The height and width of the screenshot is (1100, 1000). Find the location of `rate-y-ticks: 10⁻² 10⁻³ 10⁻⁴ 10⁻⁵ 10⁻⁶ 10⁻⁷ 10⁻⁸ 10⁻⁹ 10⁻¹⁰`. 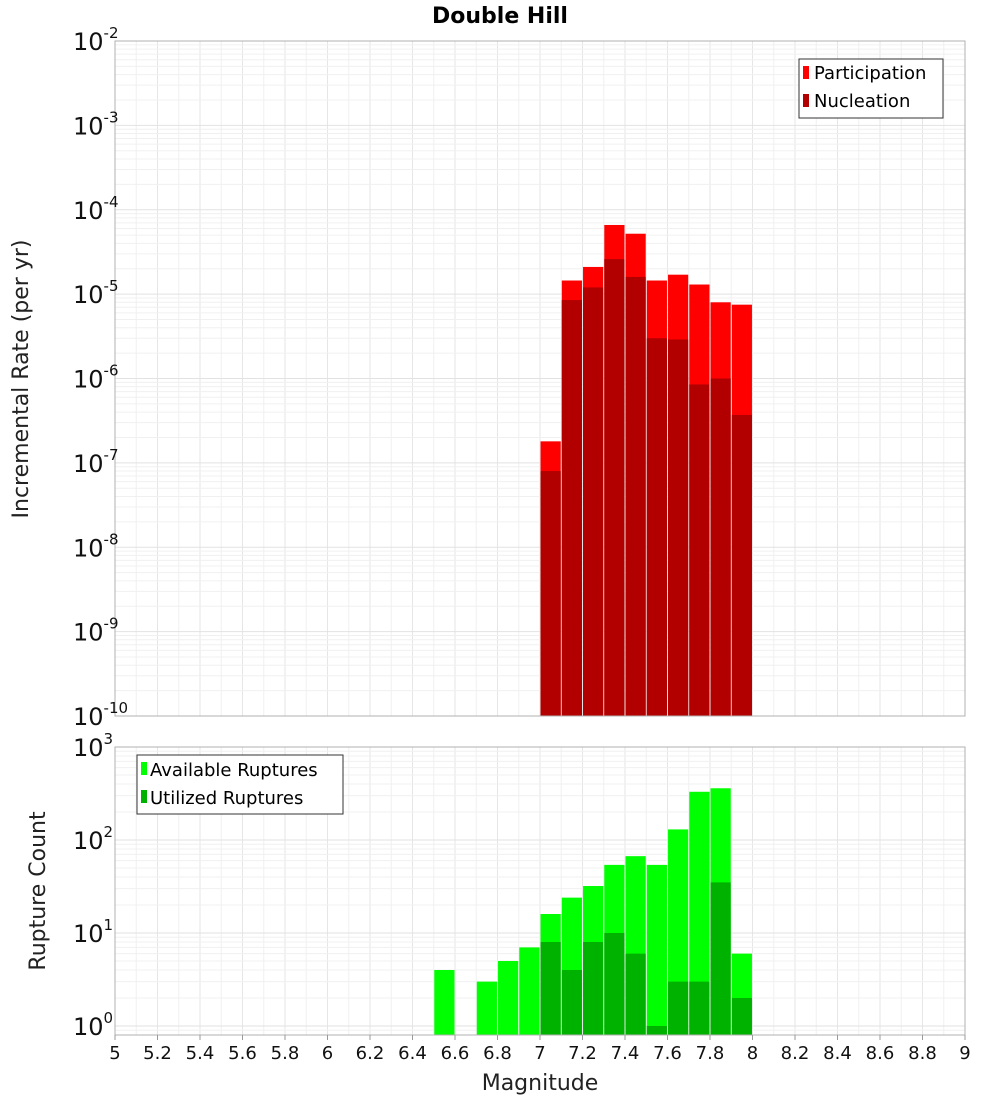

rate-y-ticks: 10⁻² 10⁻³ 10⁻⁴ 10⁻⁵ 10⁻⁶ 10⁻⁷ 10⁻⁸ 10⁻⁹ 10⁻¹⁰ is located at coordinates (100, 377).